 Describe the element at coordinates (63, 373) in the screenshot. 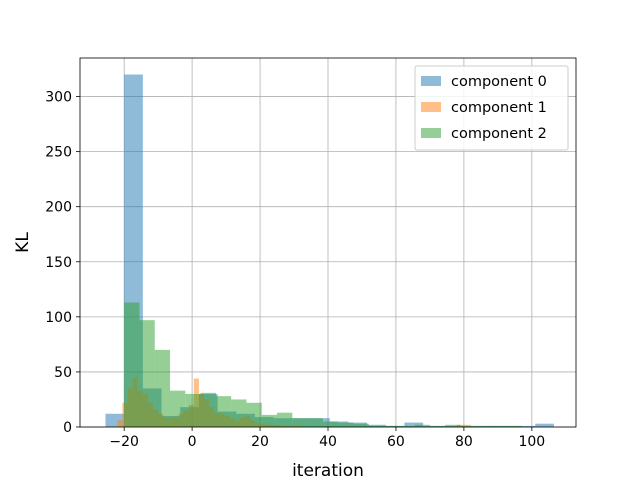

I see `y-tick-label: 50` at that location.